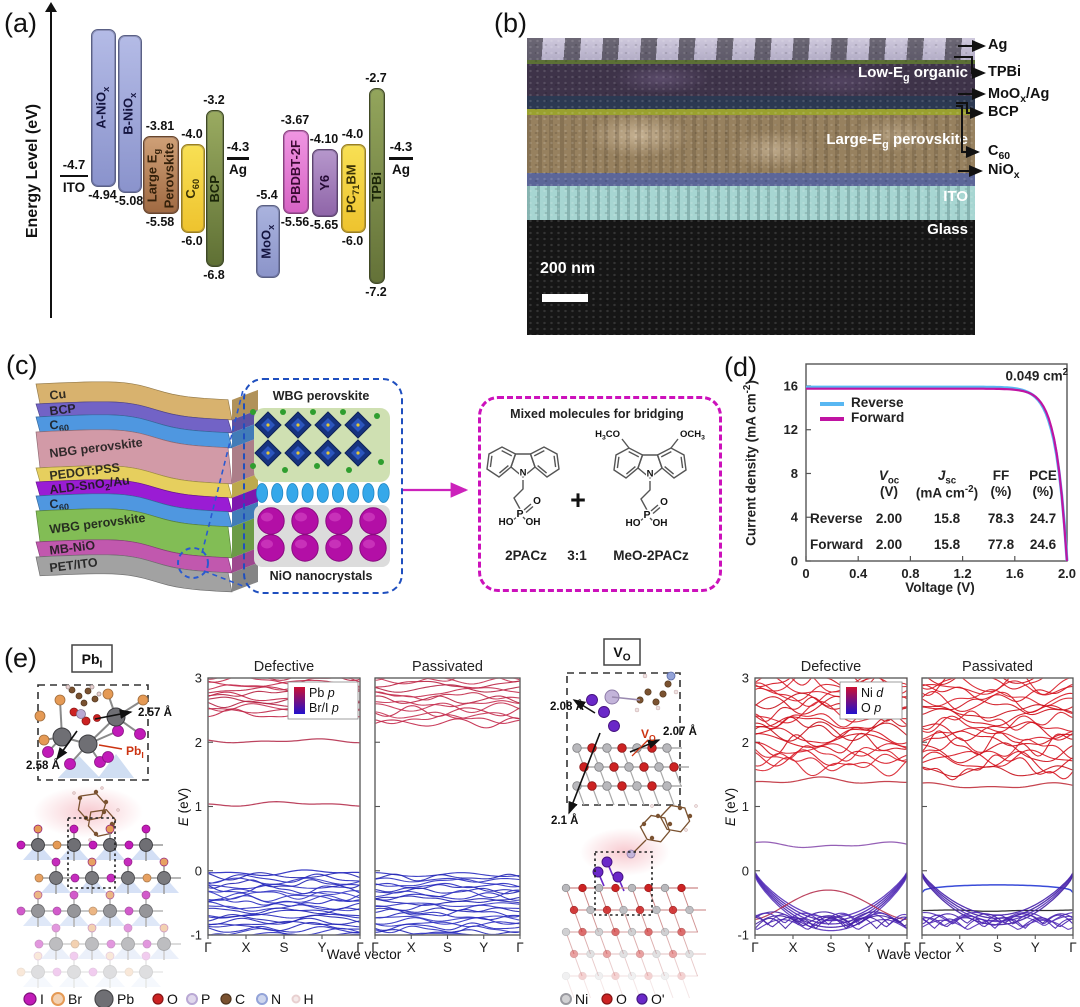  Describe the element at coordinates (791, 429) in the screenshot. I see `svg-text: 12` at that location.